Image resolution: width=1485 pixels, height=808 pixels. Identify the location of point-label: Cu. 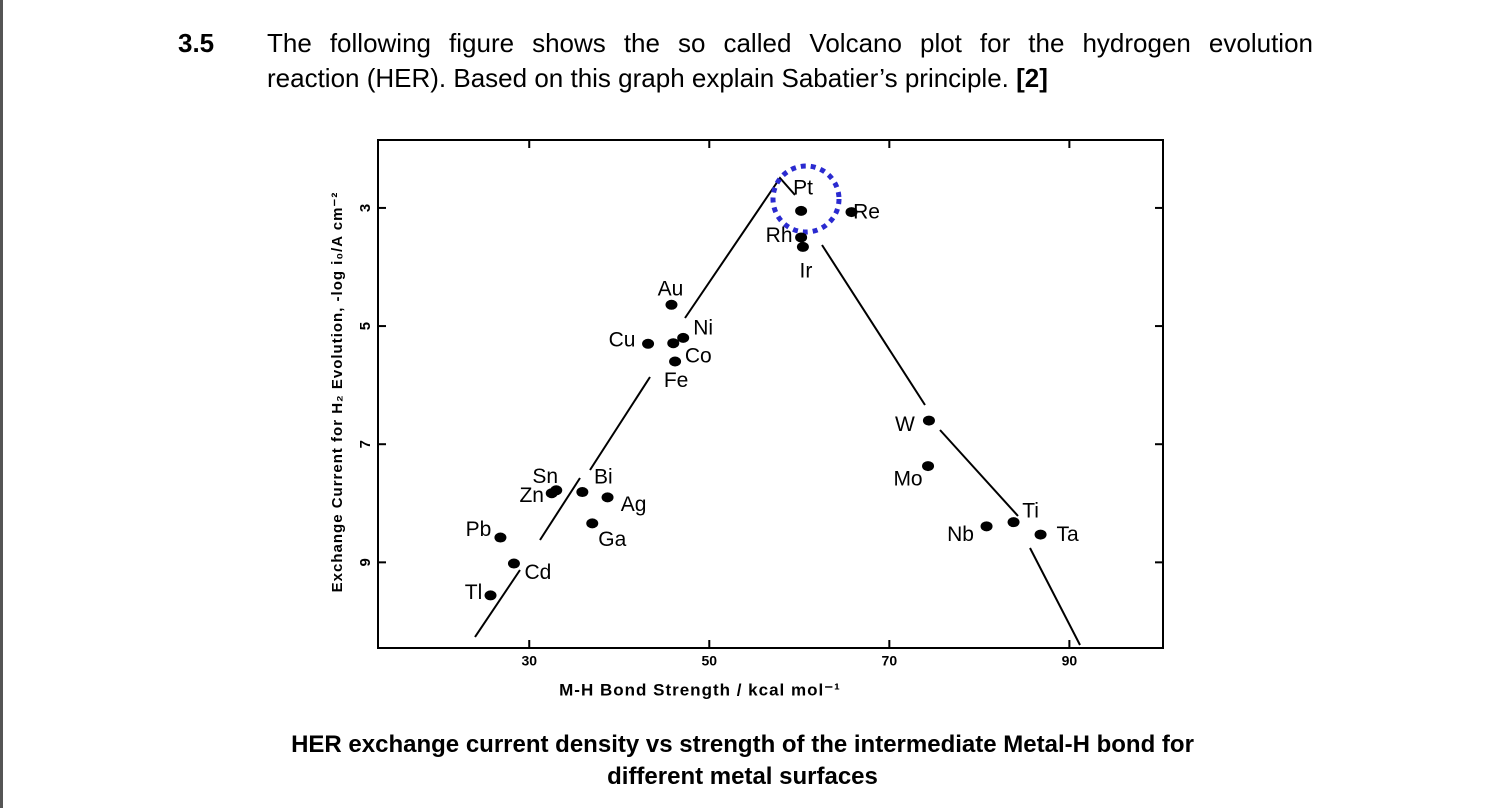
(622, 339).